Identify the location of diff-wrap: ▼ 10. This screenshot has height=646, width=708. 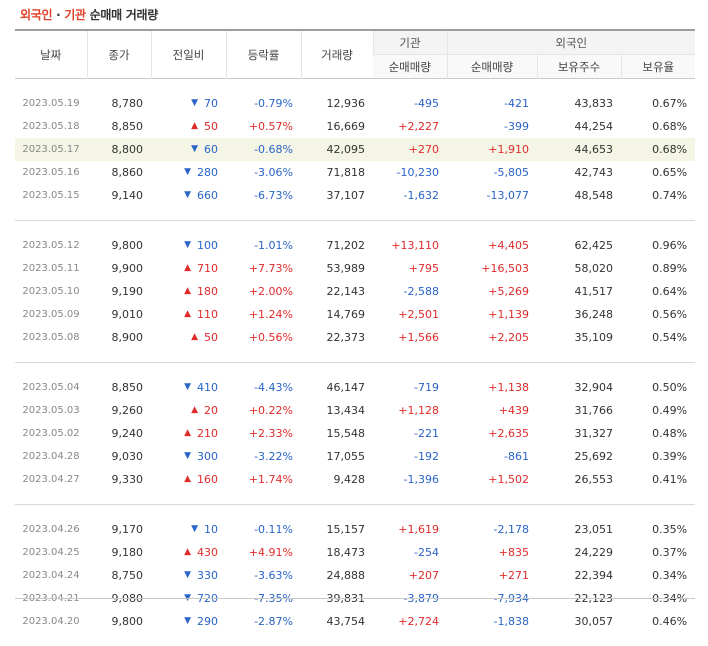
(184, 529).